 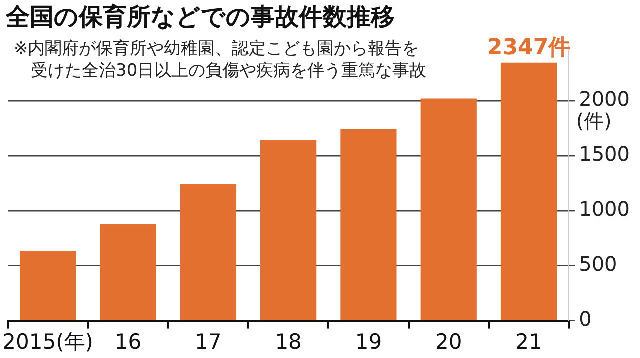 What do you see at coordinates (200, 17) in the screenshot?
I see `chart-title: 全国の保育所などでの事故件数推移` at bounding box center [200, 17].